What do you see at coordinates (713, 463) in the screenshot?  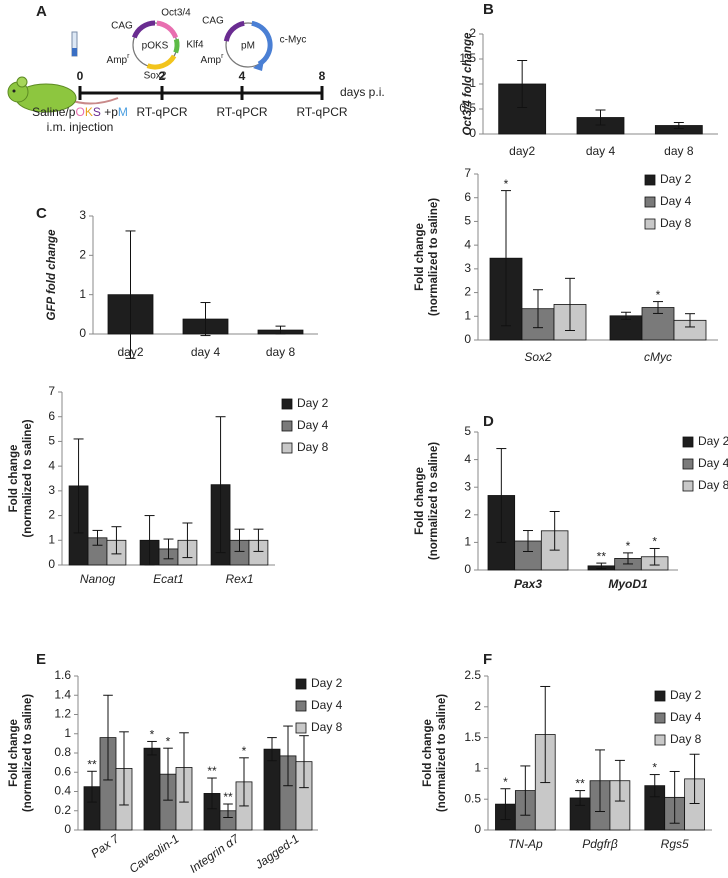 I see `legend-label: Day 4` at bounding box center [713, 463].